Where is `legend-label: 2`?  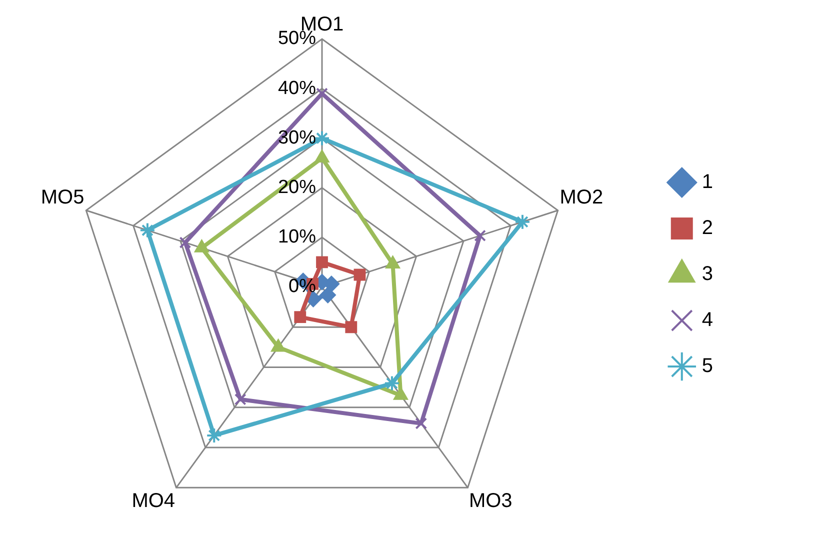 legend-label: 2 is located at coordinates (707, 228).